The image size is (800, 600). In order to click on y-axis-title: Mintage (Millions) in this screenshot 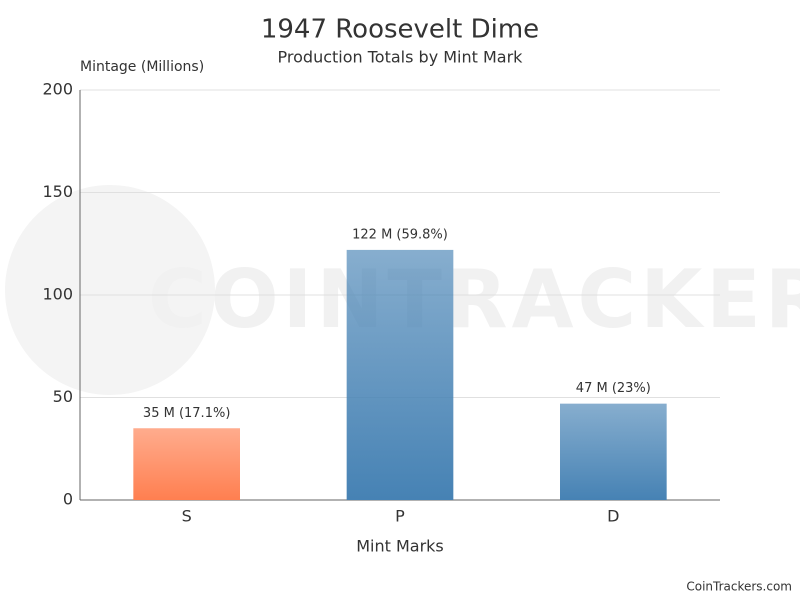, I will do `click(142, 67)`.